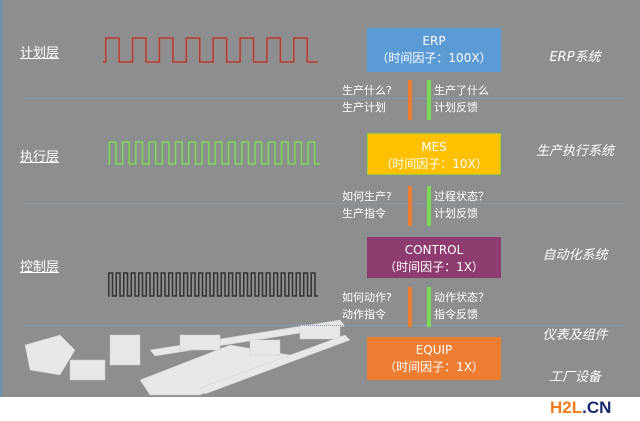  What do you see at coordinates (434, 250) in the screenshot?
I see `box-title: CONTROL` at bounding box center [434, 250].